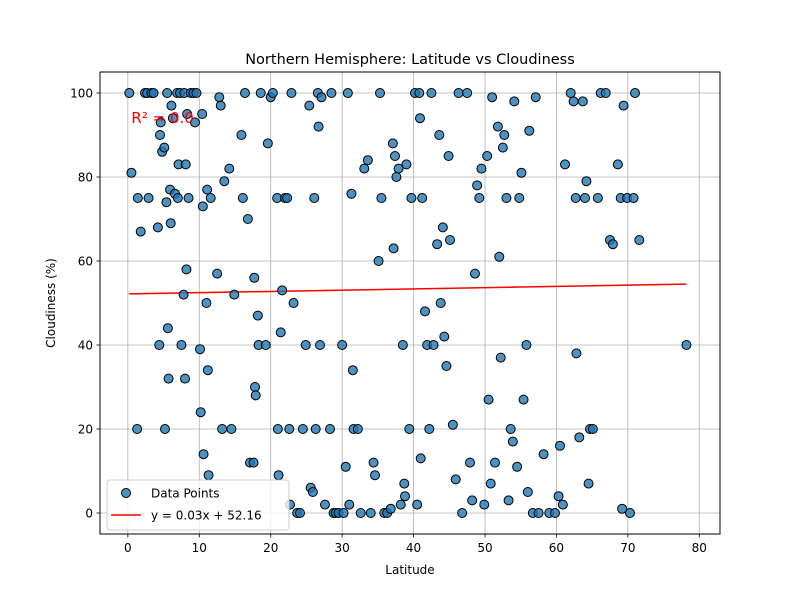 This screenshot has height=600, width=800. What do you see at coordinates (85, 262) in the screenshot?
I see `y-tick-label: 60` at bounding box center [85, 262].